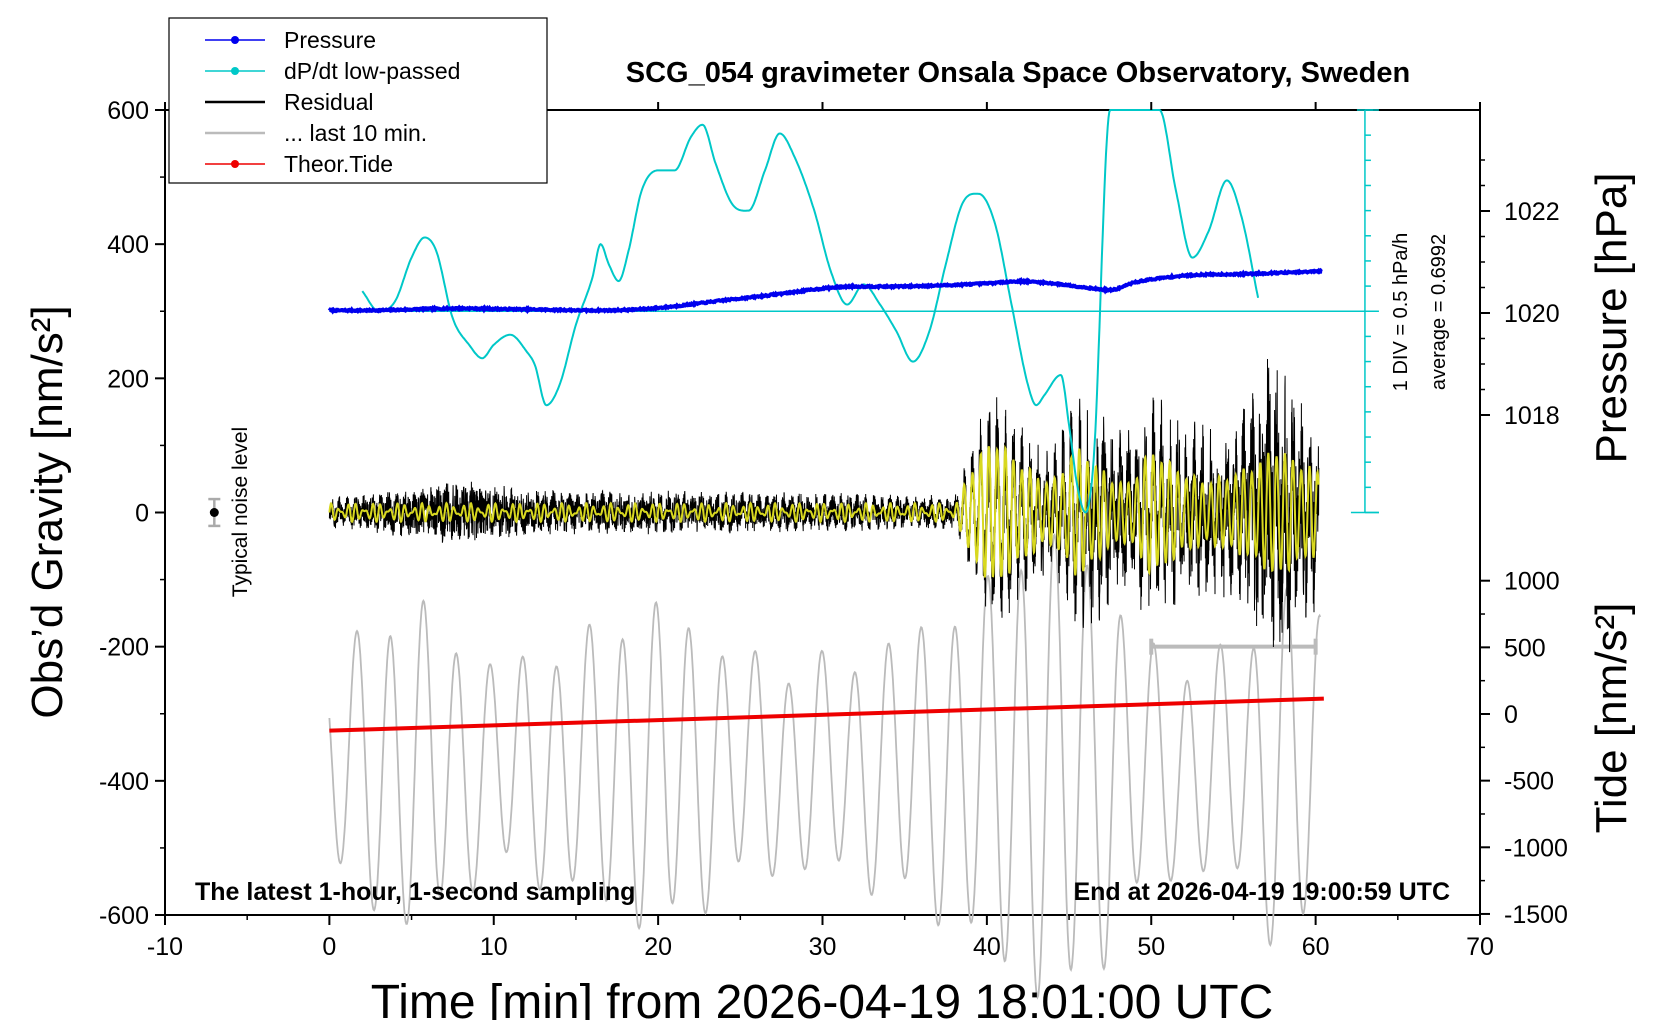  Describe the element at coordinates (987, 947) in the screenshot. I see `x-tick-label: 40` at that location.